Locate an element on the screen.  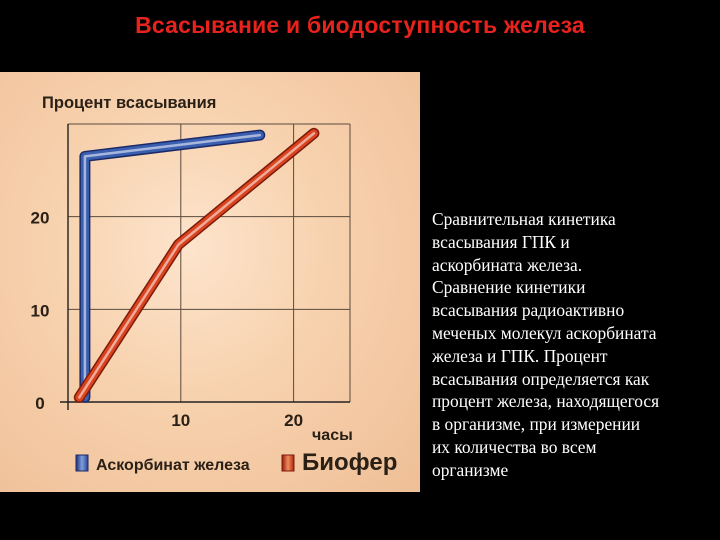
series-line-highlight is located at coordinates (172, 266).